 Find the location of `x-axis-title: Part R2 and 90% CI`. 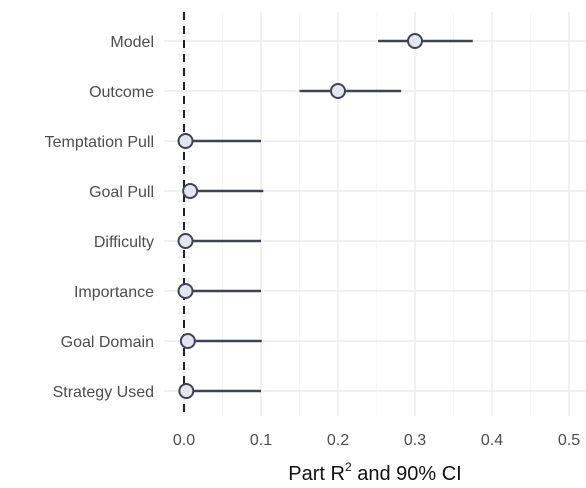

x-axis-title: Part R2 and 90% CI is located at coordinates (374, 472).